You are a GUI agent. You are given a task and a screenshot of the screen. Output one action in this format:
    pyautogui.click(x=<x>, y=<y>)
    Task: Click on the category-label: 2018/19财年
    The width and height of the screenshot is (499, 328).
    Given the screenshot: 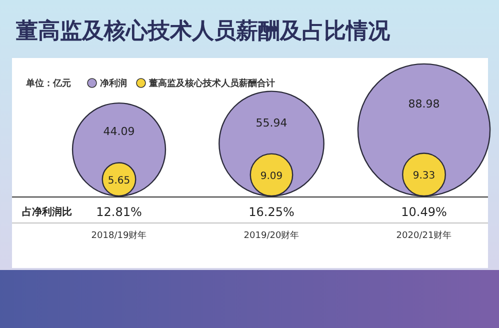 What is the action you would take?
    pyautogui.click(x=119, y=235)
    